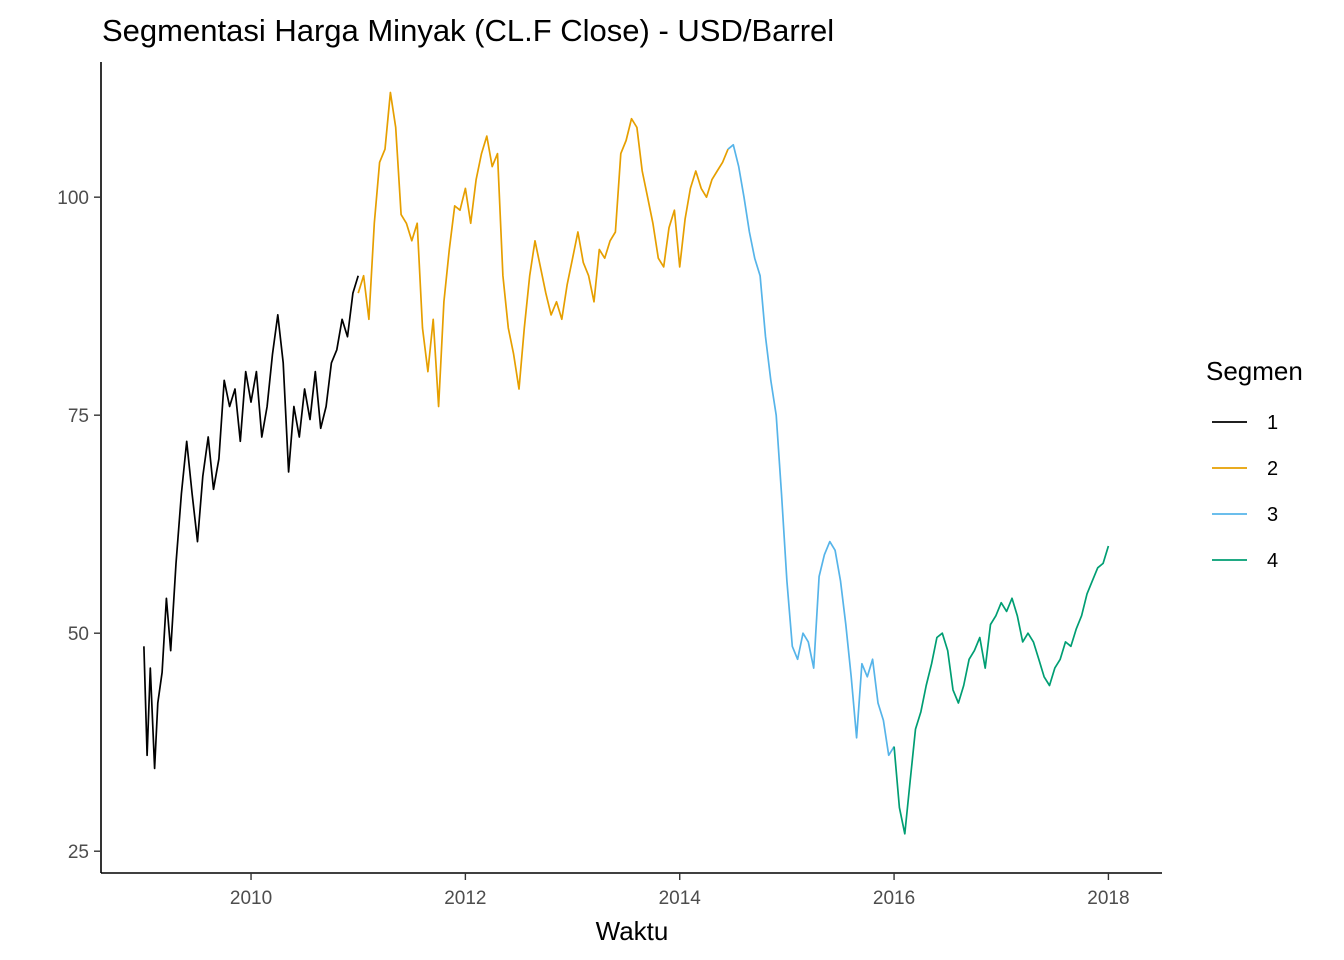 This screenshot has width=1344, height=960. Describe the element at coordinates (1272, 515) in the screenshot. I see `legend-label-3: 3` at that location.